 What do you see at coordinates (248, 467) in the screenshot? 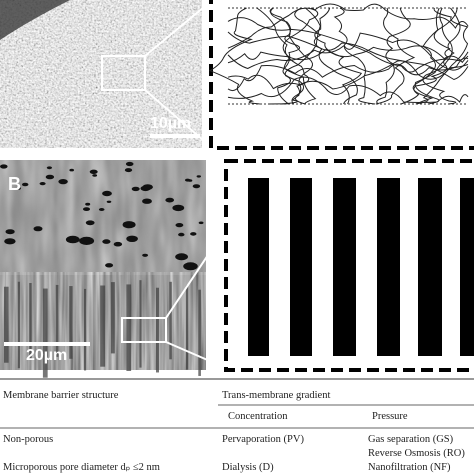
I see `table-cell: Dialysis (D)` at bounding box center [248, 467].